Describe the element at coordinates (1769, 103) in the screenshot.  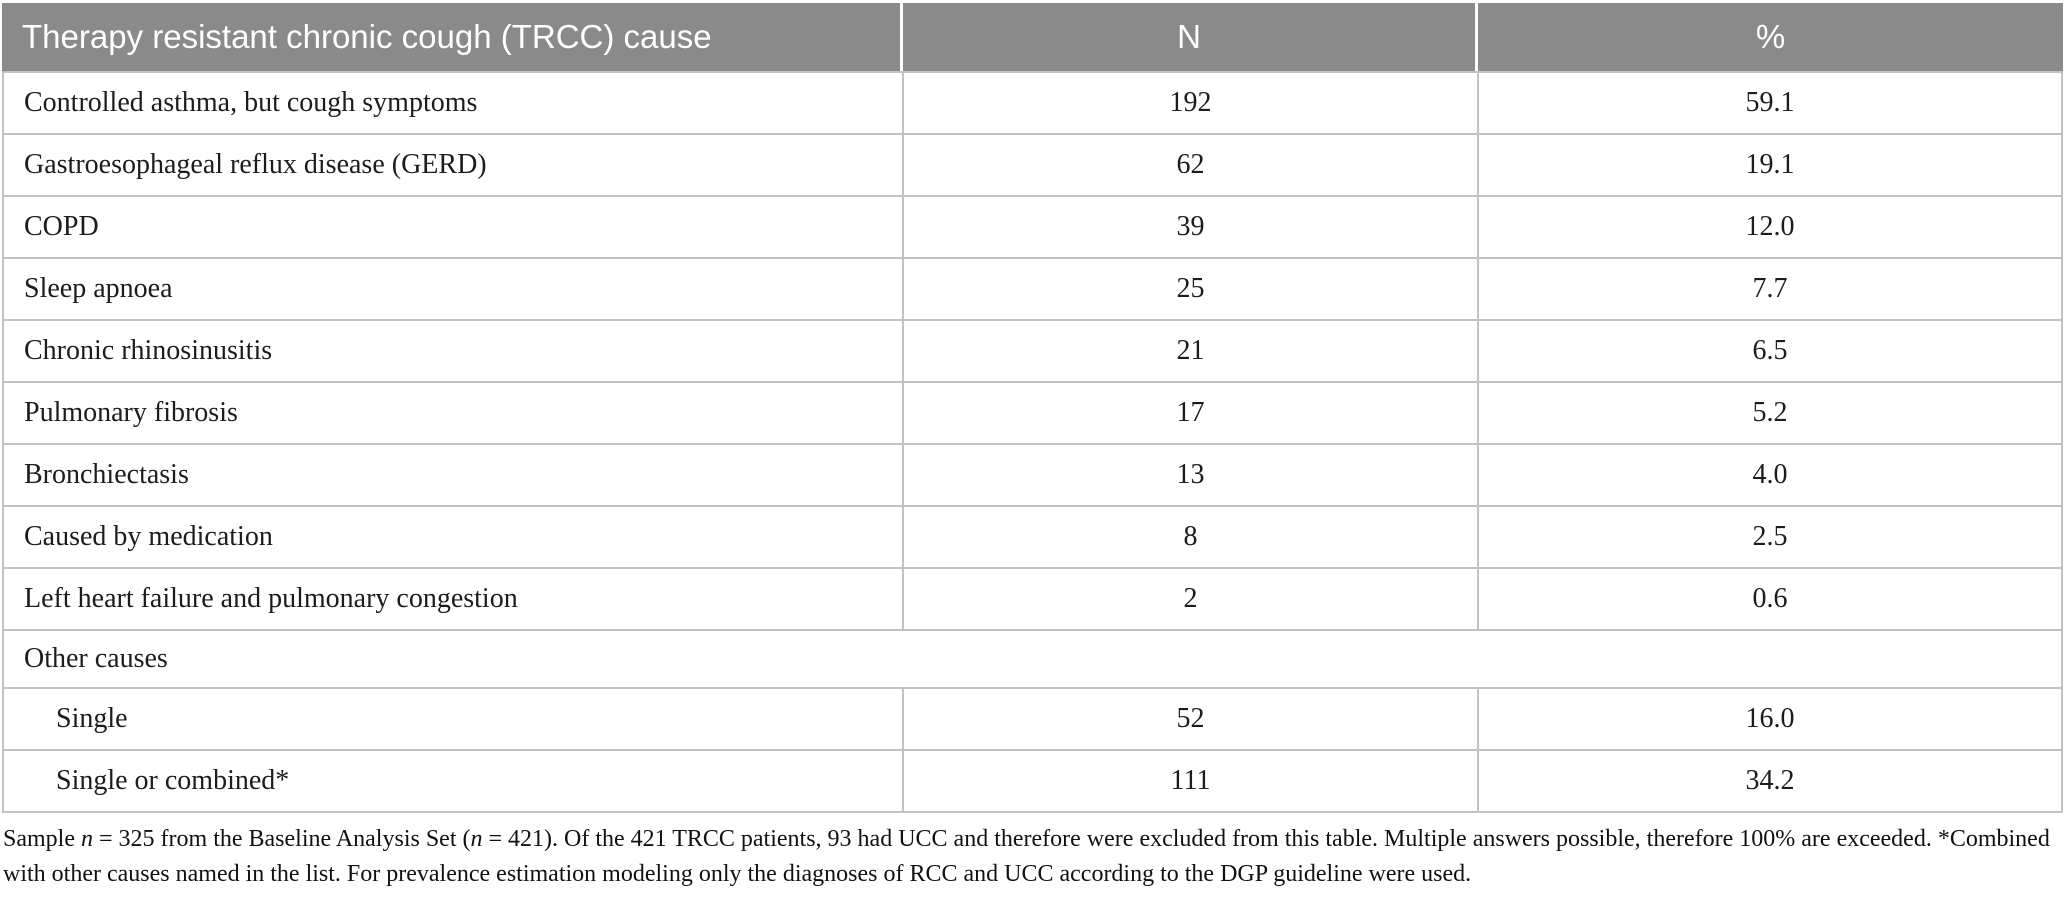
I see `cell-percent: 59.1` at that location.